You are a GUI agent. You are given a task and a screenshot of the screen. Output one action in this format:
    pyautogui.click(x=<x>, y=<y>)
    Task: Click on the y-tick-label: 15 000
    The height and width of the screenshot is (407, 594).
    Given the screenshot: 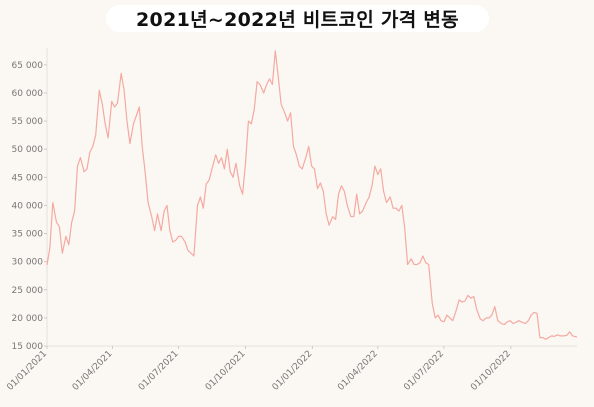 What is the action you would take?
    pyautogui.click(x=28, y=347)
    